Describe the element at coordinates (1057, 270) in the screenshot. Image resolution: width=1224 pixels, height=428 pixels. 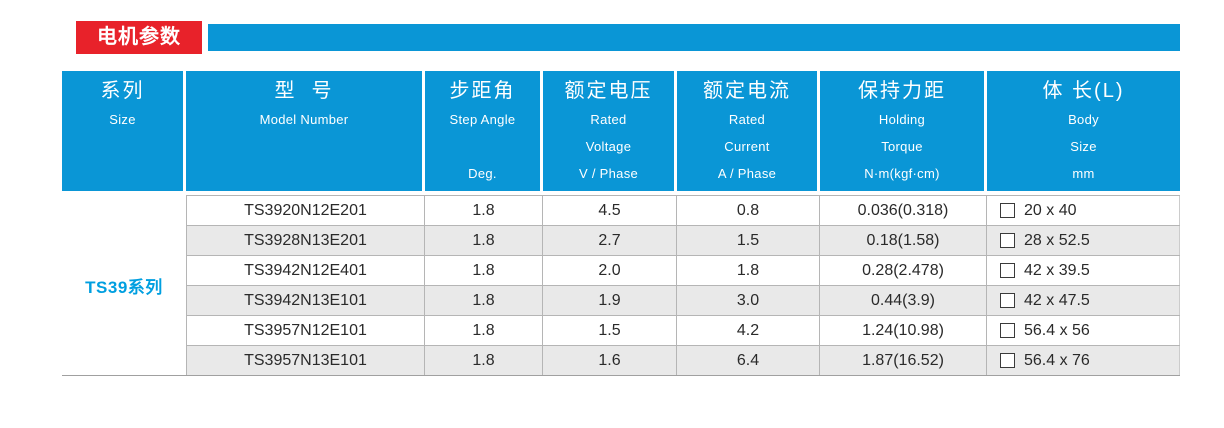
I see `body-size-value: 42 x 39.5` at that location.